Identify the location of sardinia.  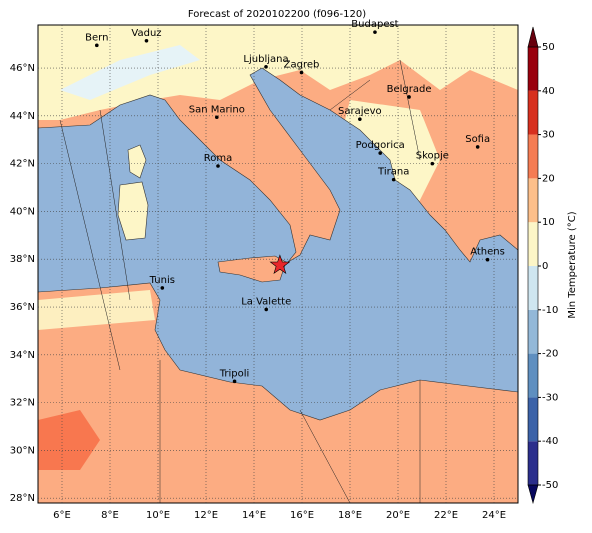
(133, 211).